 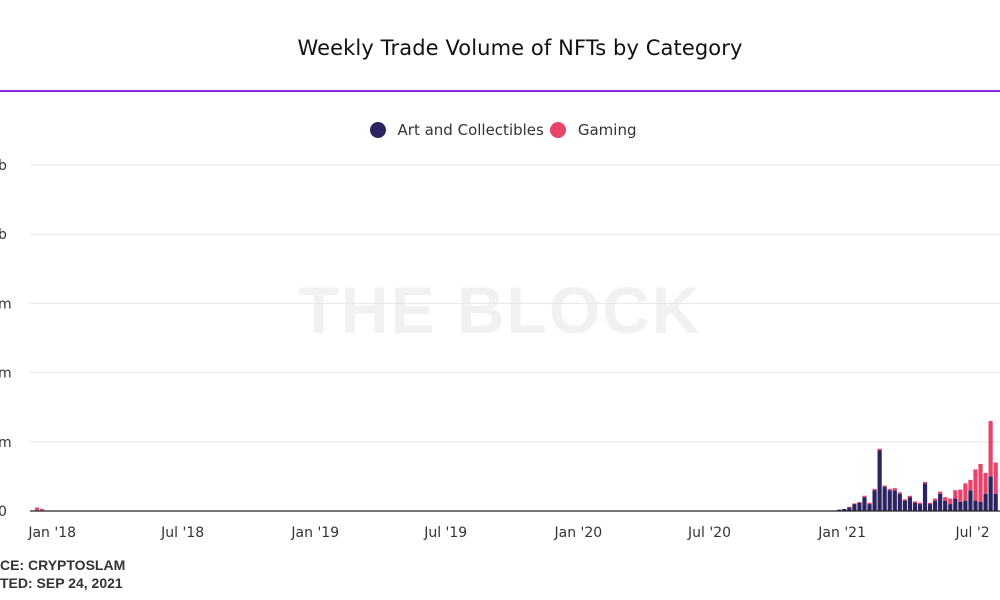 I want to click on x-tick-label: Jul '19, so click(x=445, y=533).